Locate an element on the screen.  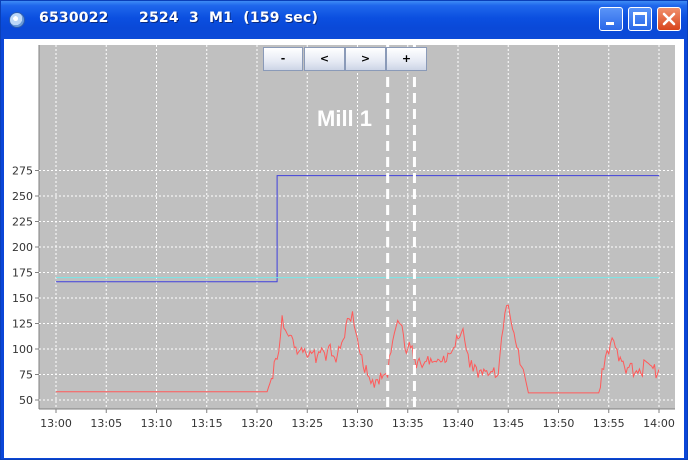
x-tick-label: 13:30 is located at coordinates (358, 423).